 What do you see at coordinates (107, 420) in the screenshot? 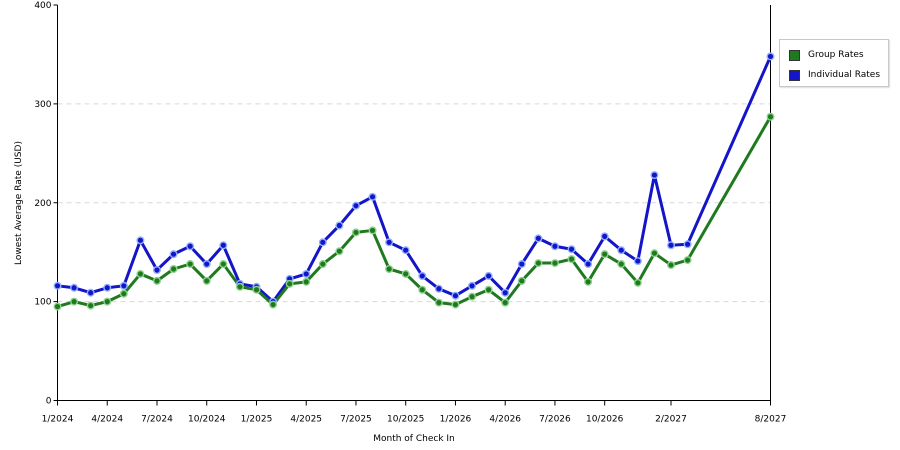
I see `x-tick-label: 4/2024` at bounding box center [107, 420].